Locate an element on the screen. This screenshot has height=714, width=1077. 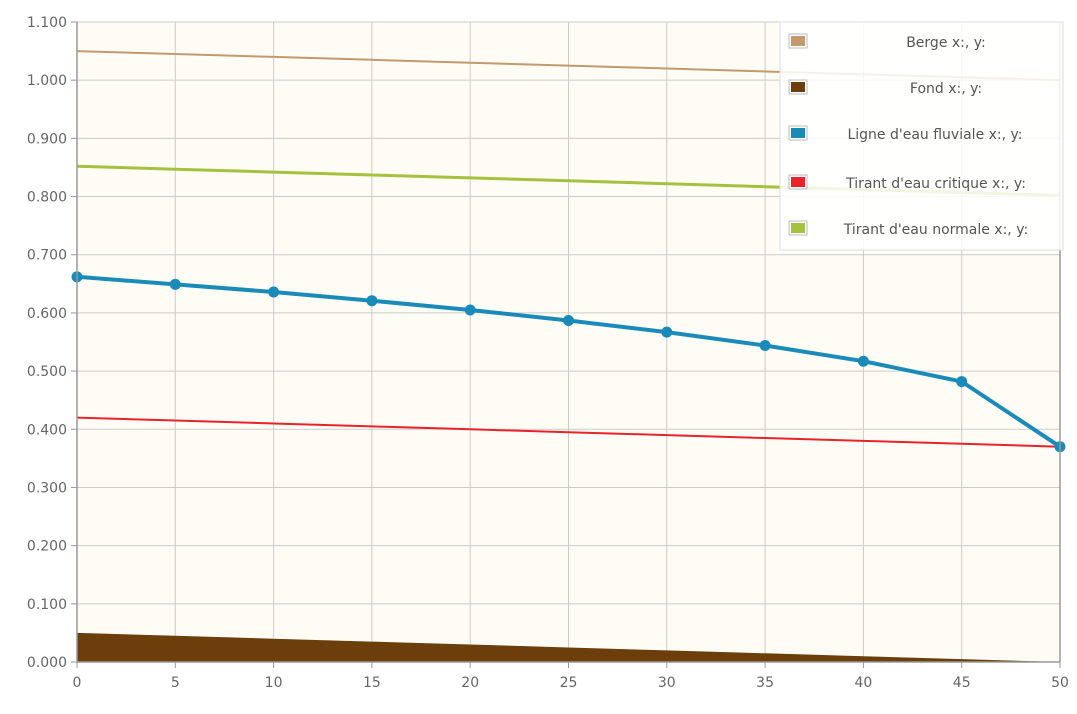
x-tick-label: 30 is located at coordinates (667, 683).